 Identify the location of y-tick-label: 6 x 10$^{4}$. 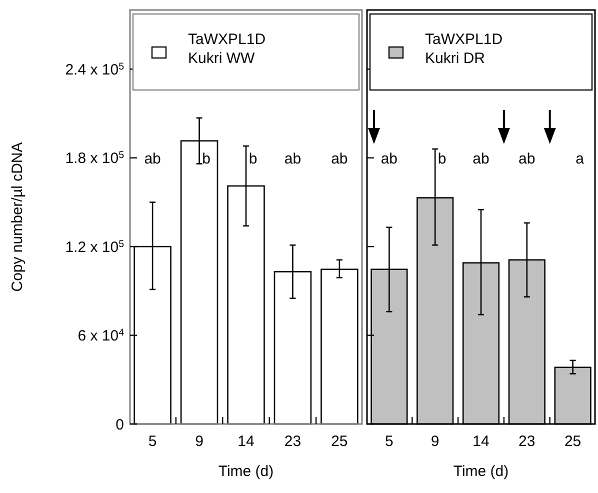
(101, 336).